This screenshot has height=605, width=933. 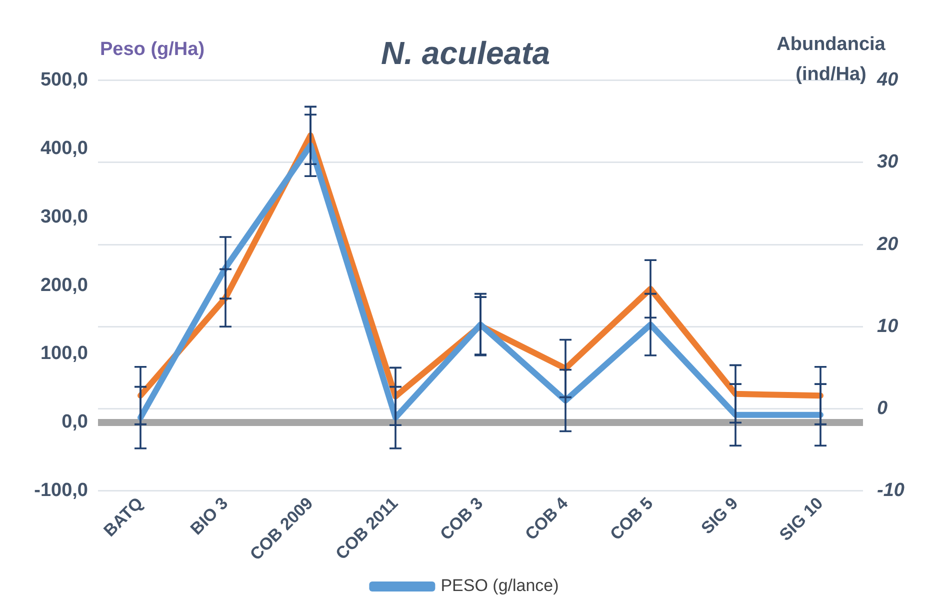 I want to click on y-tick-label: 400,0, so click(x=64, y=149).